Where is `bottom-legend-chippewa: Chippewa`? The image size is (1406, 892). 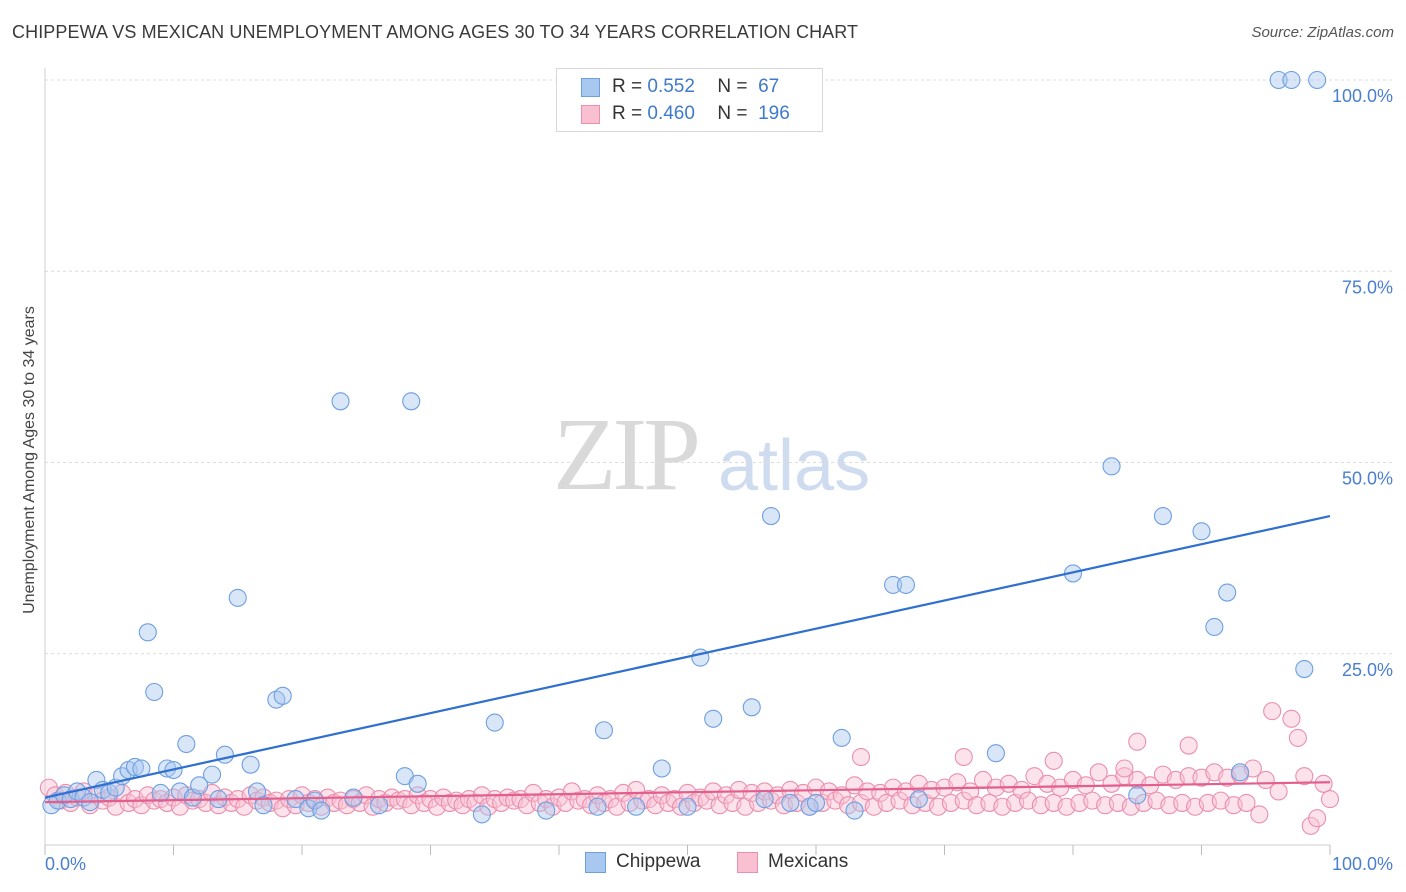
bottom-legend-chippewa: Chippewa is located at coordinates (643, 862).